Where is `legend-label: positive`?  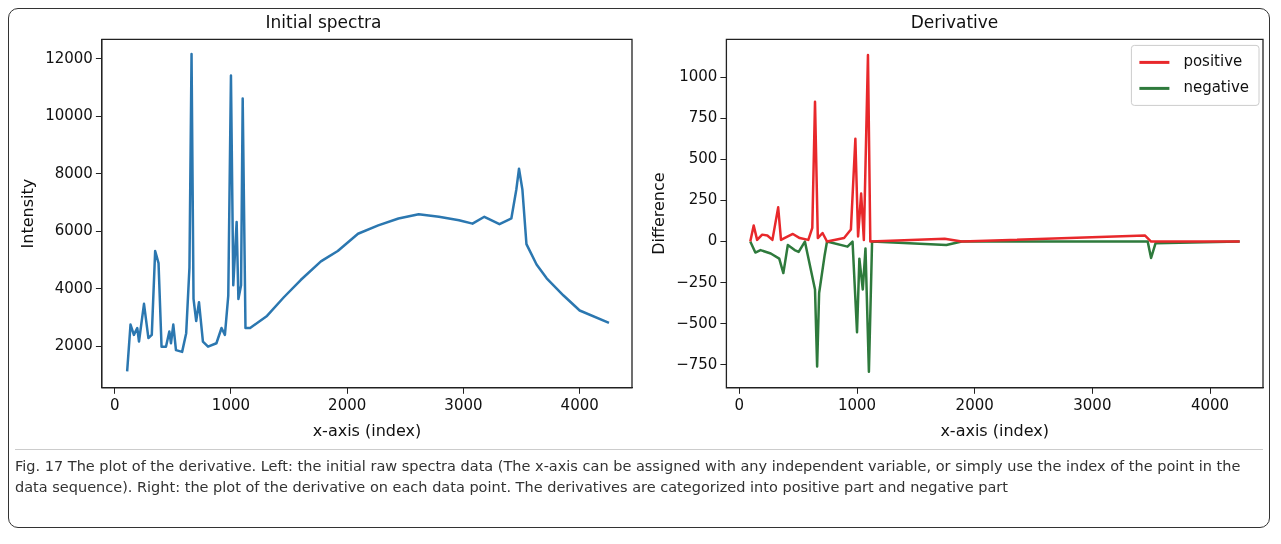 legend-label: positive is located at coordinates (1213, 61).